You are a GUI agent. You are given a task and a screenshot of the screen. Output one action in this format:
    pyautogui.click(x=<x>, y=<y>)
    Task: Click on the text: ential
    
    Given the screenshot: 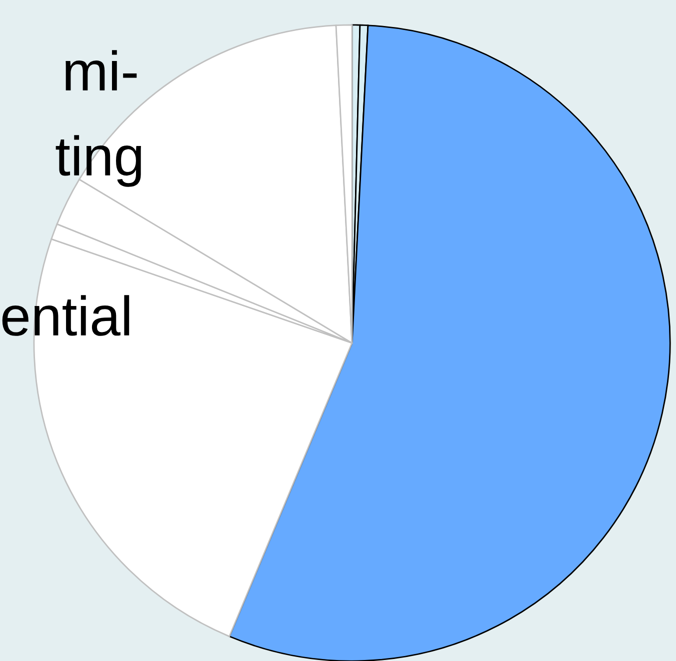 What is the action you would take?
    pyautogui.click(x=66, y=315)
    